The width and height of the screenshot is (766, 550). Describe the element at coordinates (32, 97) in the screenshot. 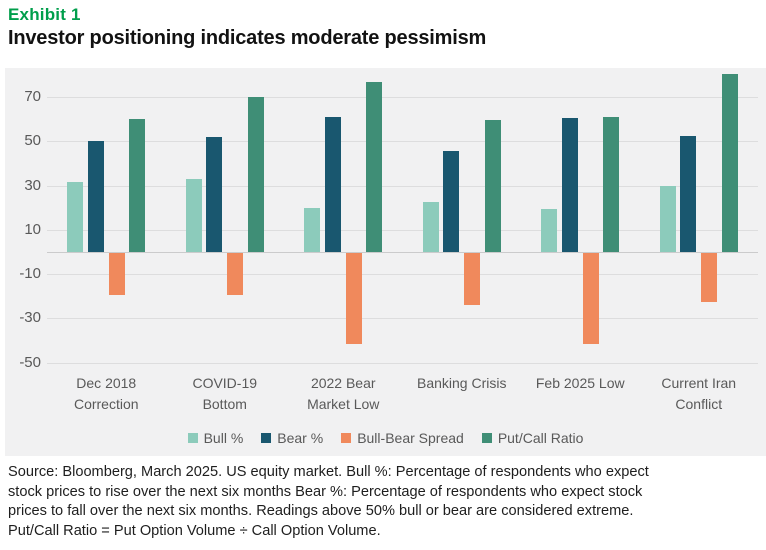

I see `y-tick-label: 70` at that location.